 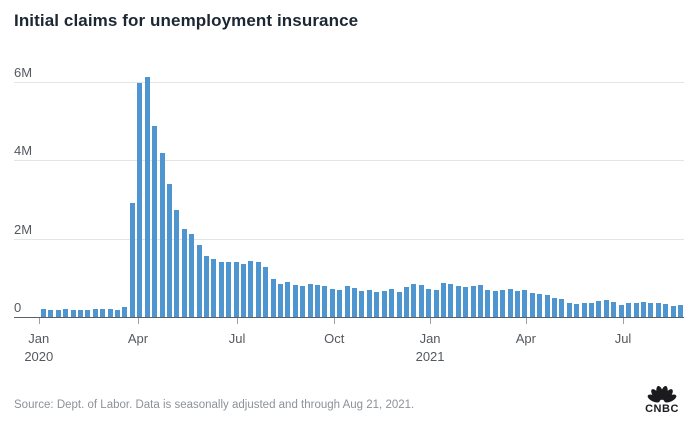 What do you see at coordinates (349, 239) in the screenshot?
I see `gridline` at bounding box center [349, 239].